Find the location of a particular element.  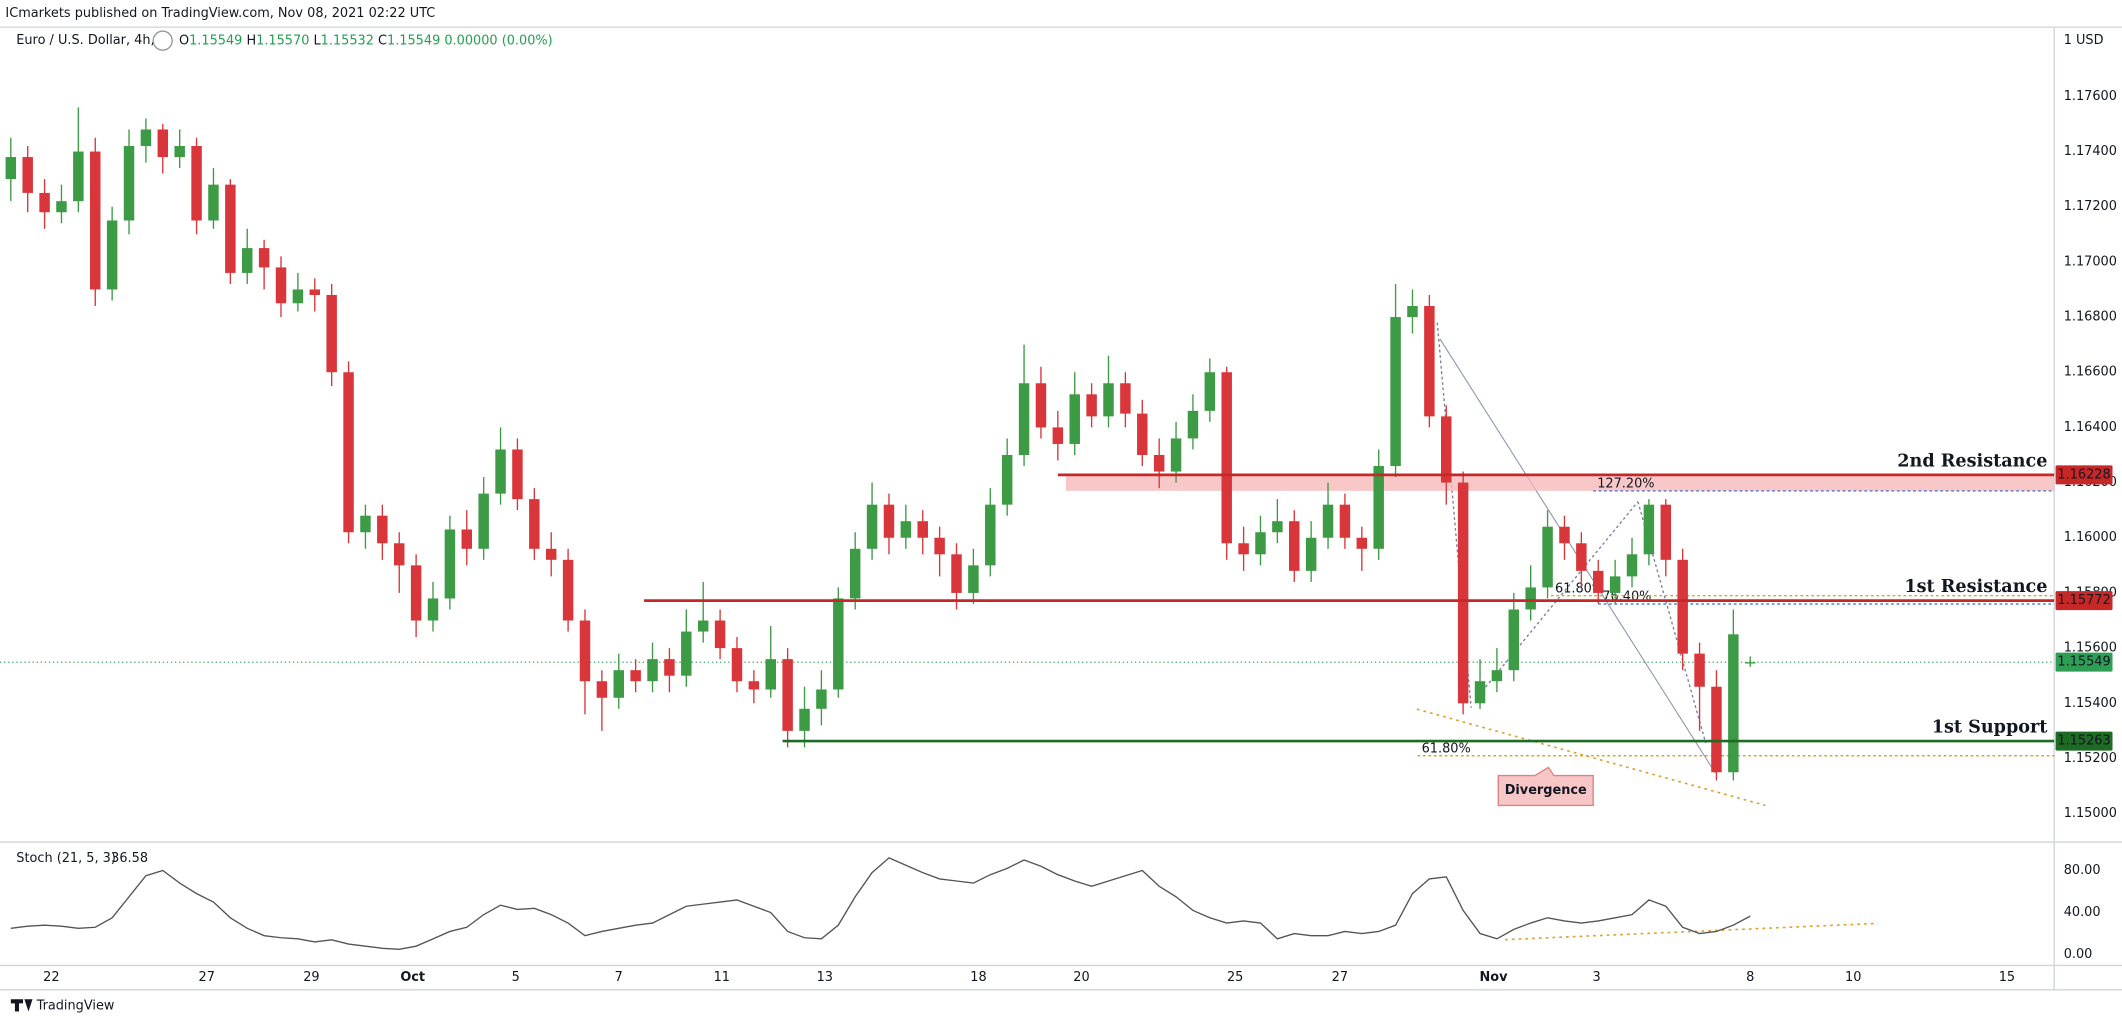

ohlc-key: C is located at coordinates (382, 40).